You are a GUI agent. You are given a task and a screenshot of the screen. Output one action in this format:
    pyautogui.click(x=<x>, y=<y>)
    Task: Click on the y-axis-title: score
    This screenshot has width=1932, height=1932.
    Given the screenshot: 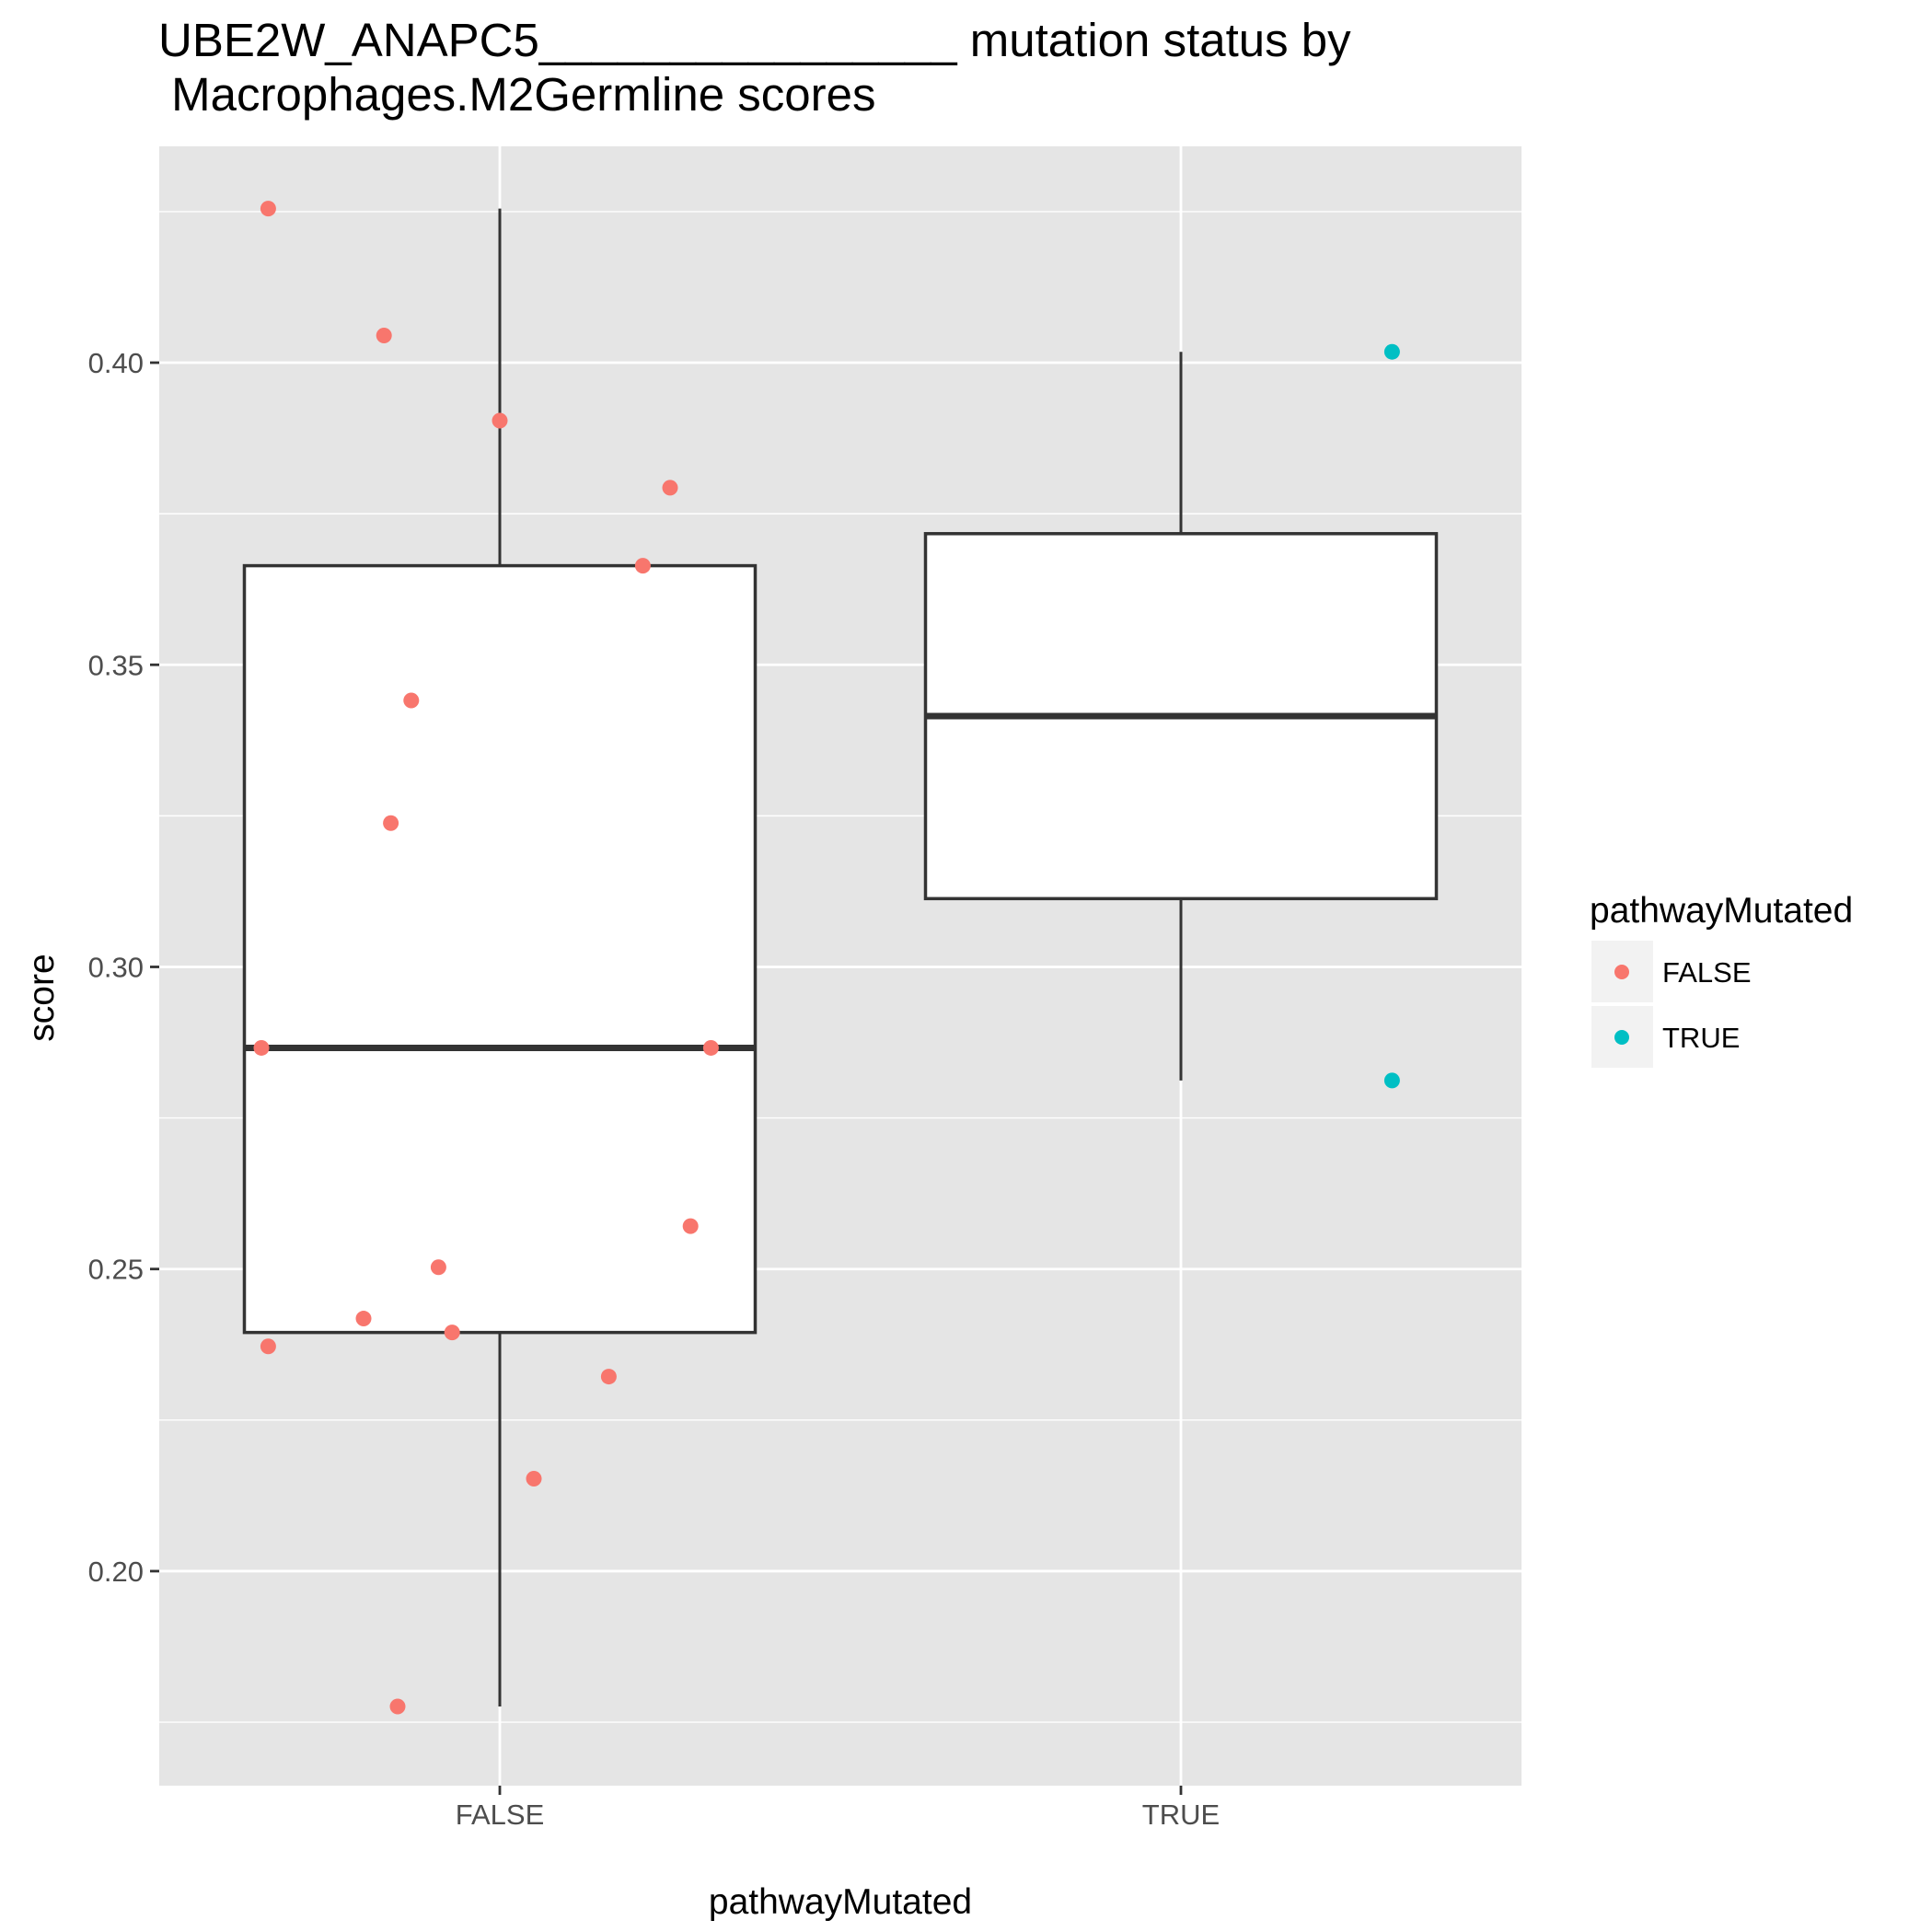 What is the action you would take?
    pyautogui.click(x=42, y=998)
    